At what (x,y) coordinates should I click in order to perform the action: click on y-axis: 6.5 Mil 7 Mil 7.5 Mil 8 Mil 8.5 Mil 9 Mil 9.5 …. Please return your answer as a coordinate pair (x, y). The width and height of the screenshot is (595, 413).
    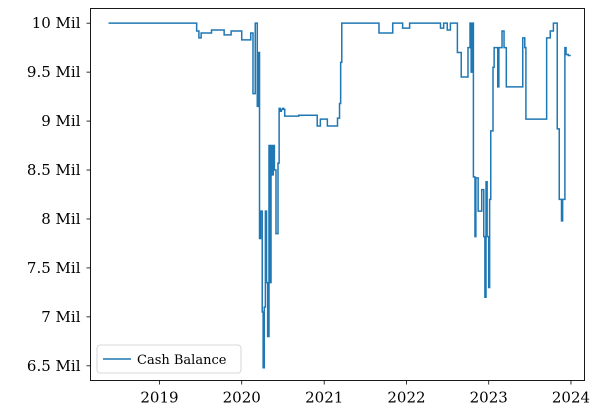
    Looking at the image, I should click on (59, 194).